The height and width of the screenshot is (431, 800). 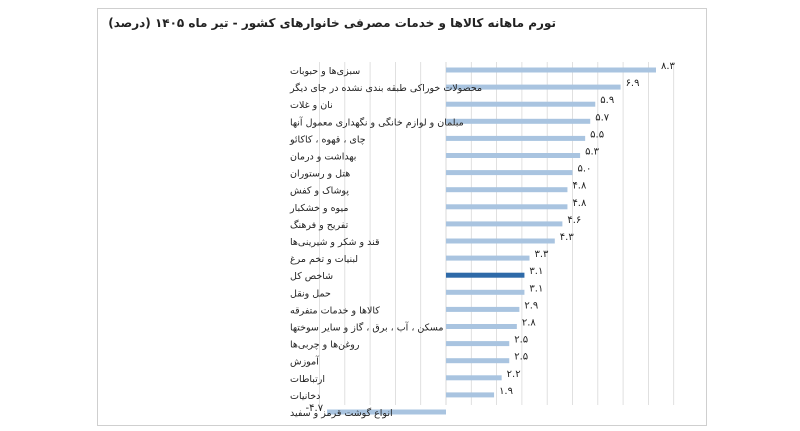 I want to click on data-label: ۲.۲, so click(x=514, y=374).